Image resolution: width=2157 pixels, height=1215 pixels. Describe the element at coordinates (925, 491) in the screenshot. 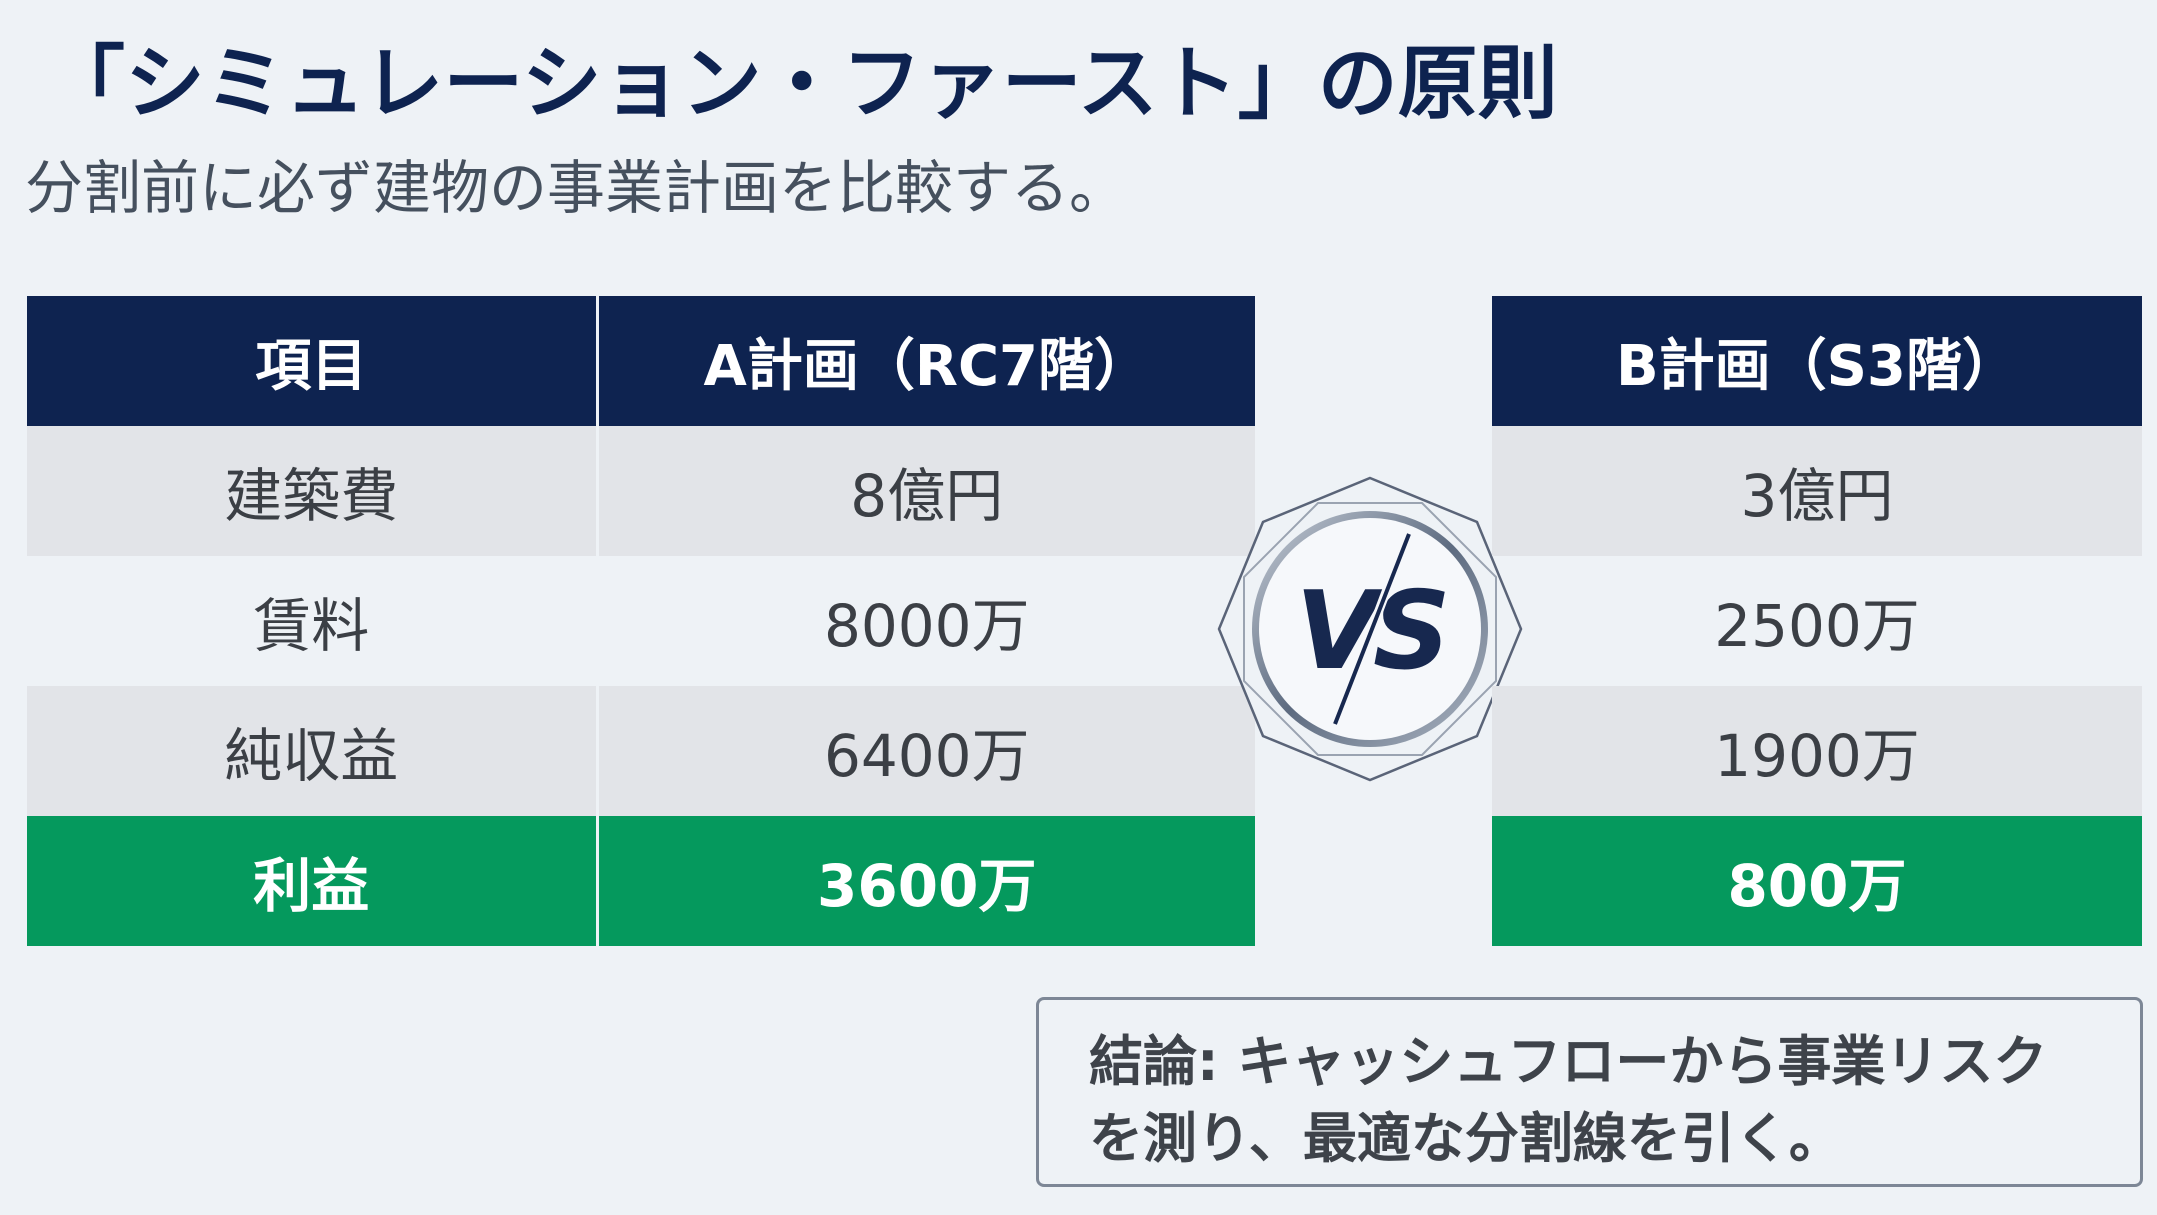

I see `plan-a-construction-cost: 8億円` at that location.